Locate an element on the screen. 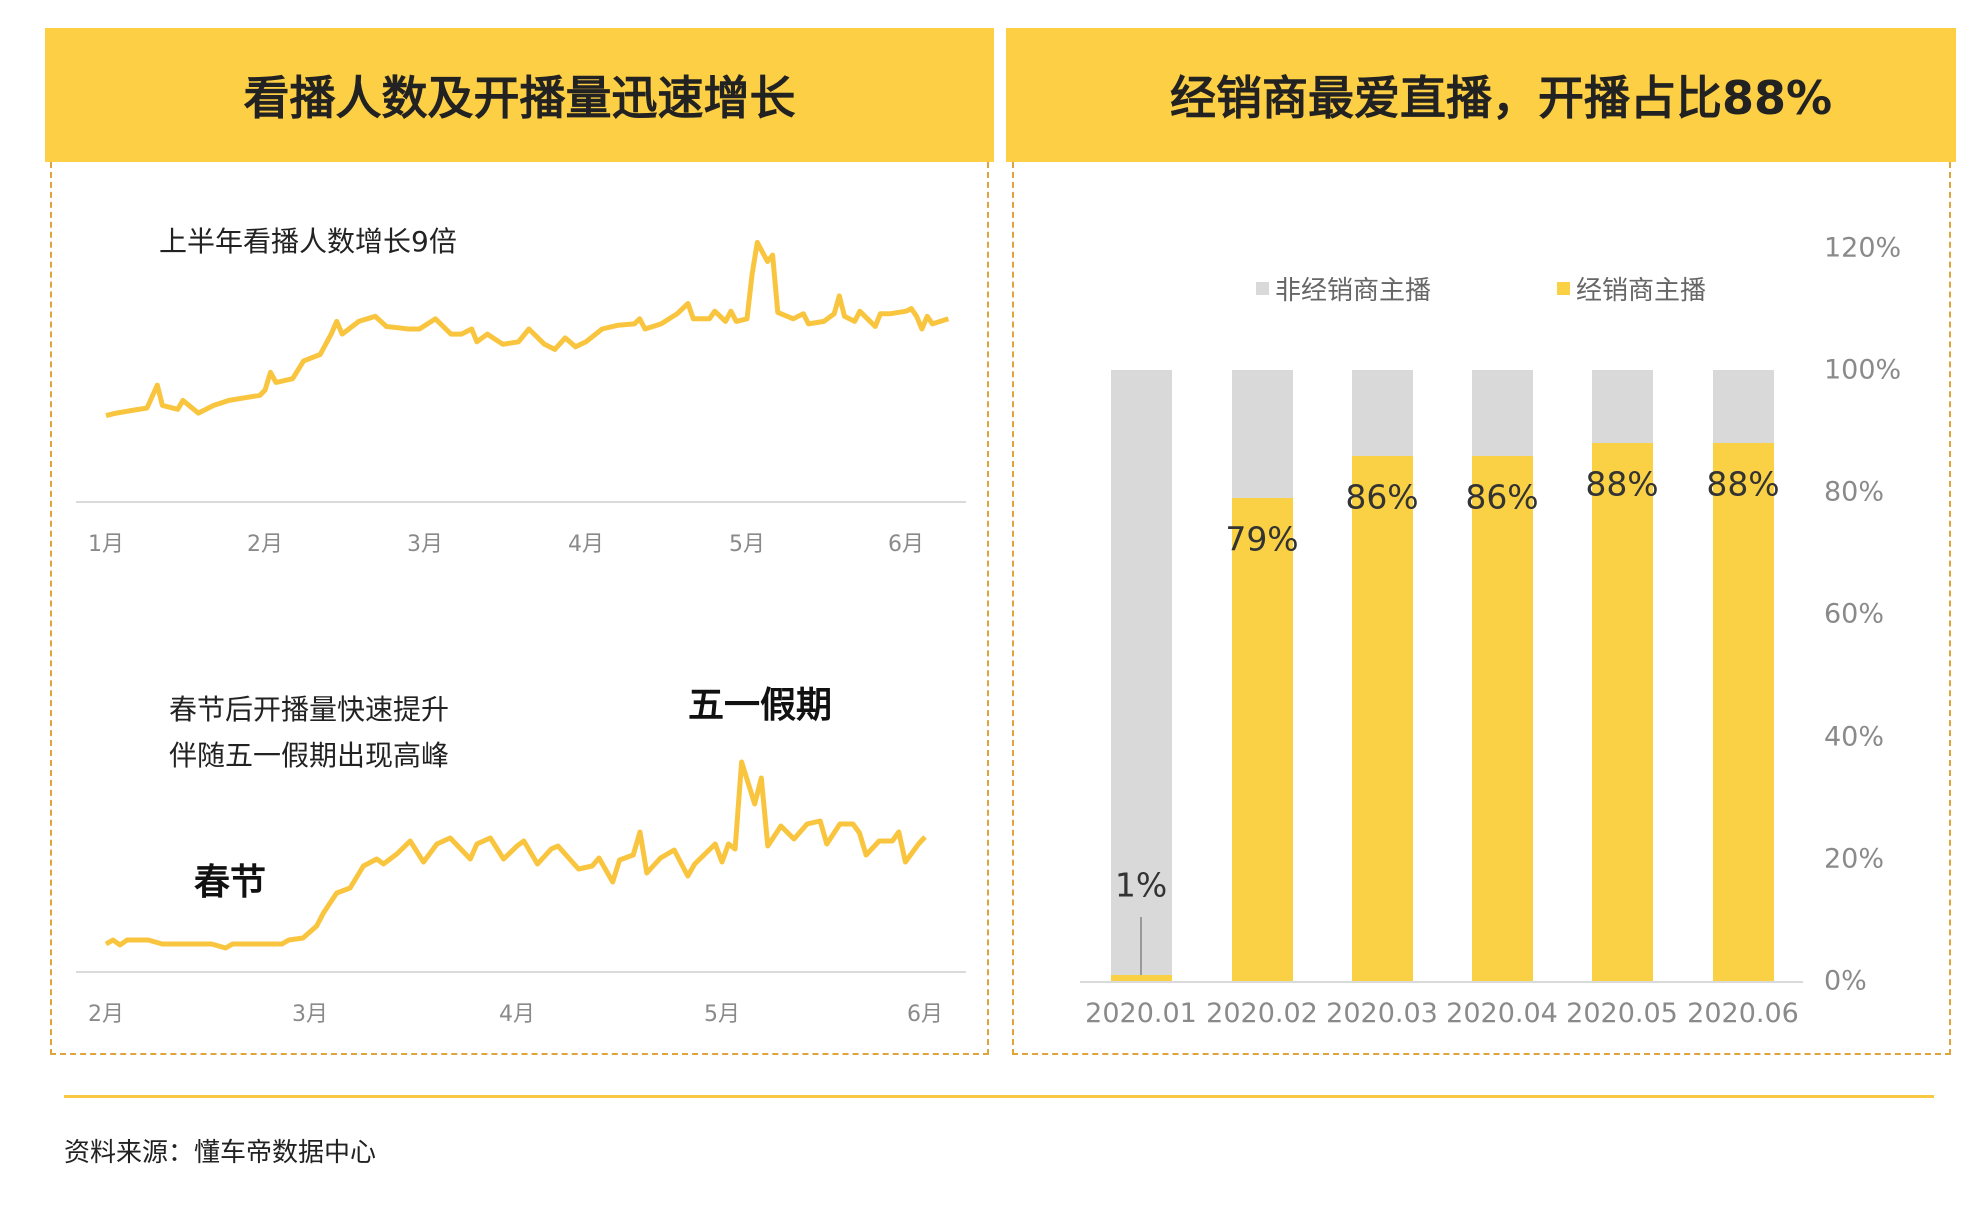 Image resolution: width=1988 pixels, height=1206 pixels. bar-chart-y-tick-label: 120% is located at coordinates (1863, 248).